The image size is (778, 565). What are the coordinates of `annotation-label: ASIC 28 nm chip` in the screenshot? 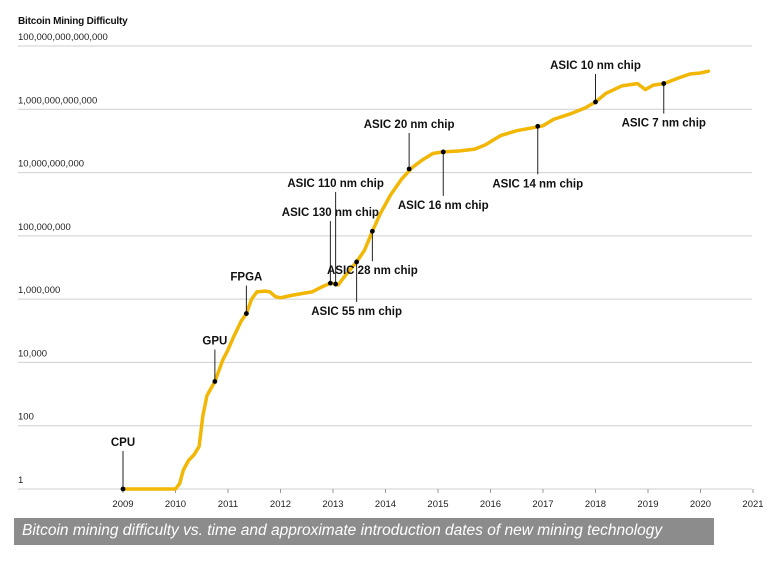 It's located at (372, 271).